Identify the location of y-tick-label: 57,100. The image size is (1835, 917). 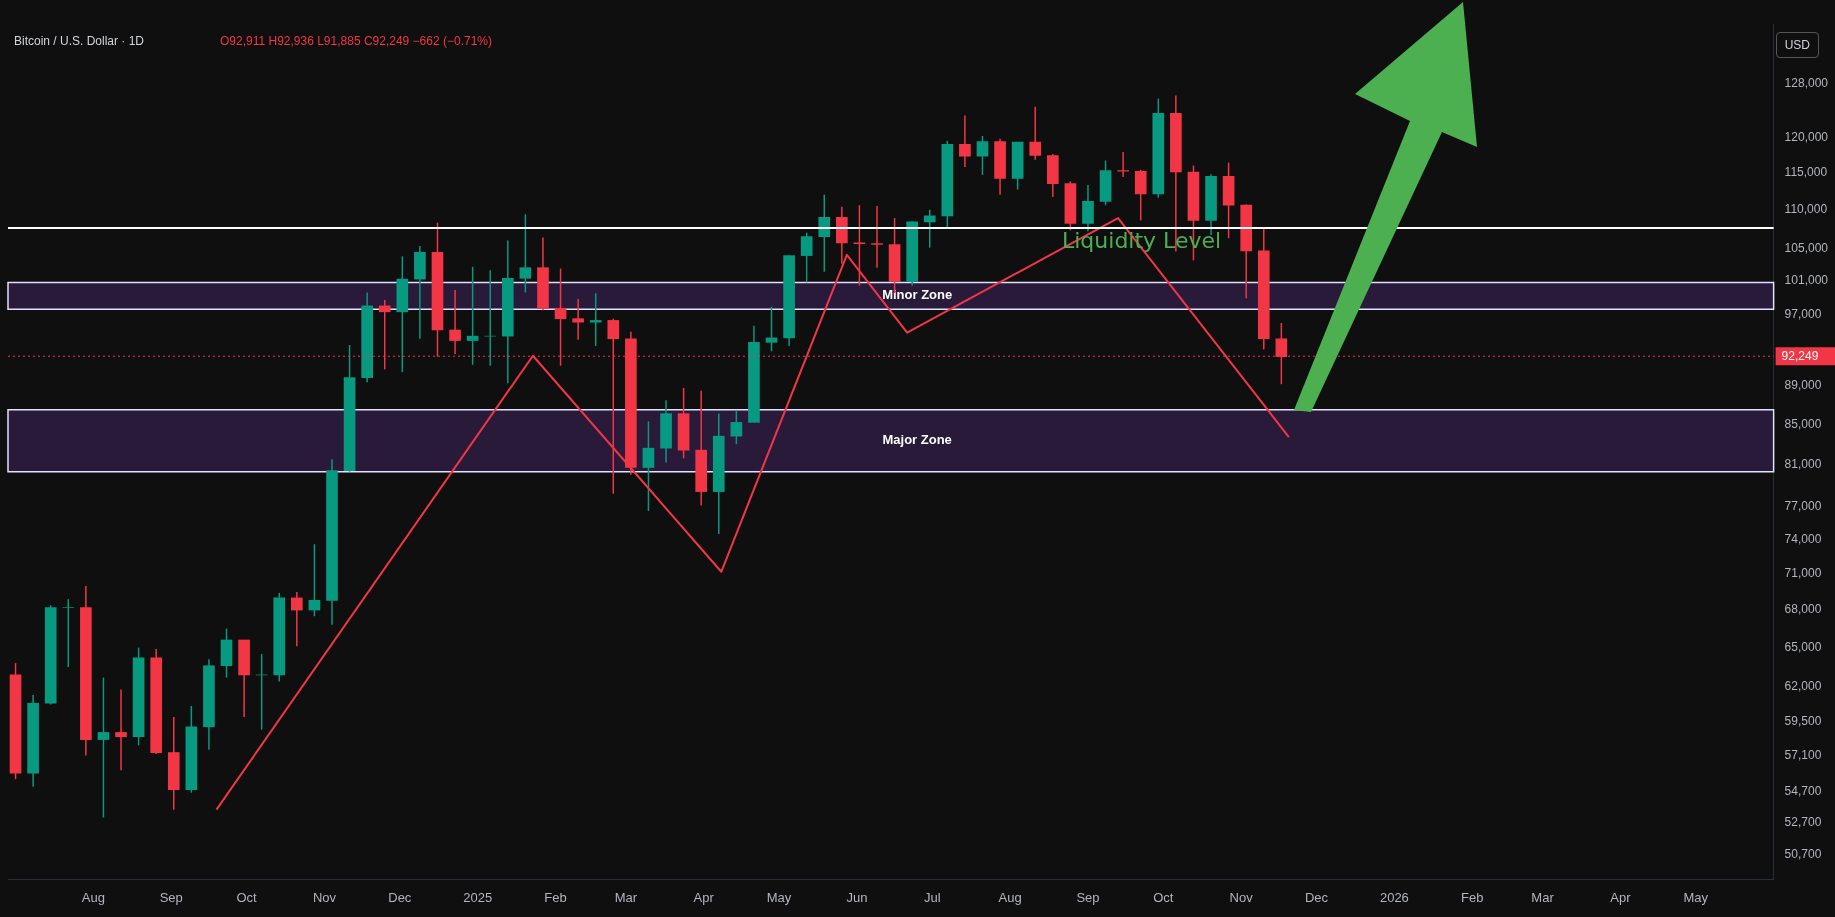
(1803, 754).